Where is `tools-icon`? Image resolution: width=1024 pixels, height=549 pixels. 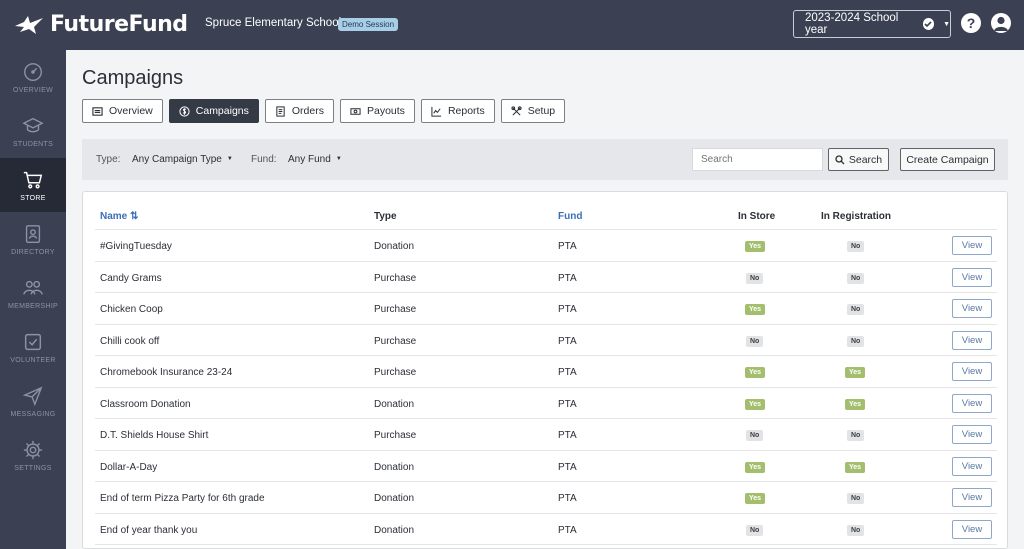 tools-icon is located at coordinates (516, 110).